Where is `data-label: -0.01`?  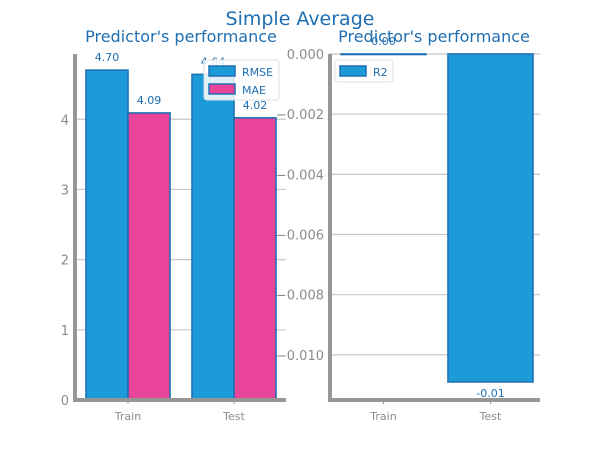 data-label: -0.01 is located at coordinates (490, 393).